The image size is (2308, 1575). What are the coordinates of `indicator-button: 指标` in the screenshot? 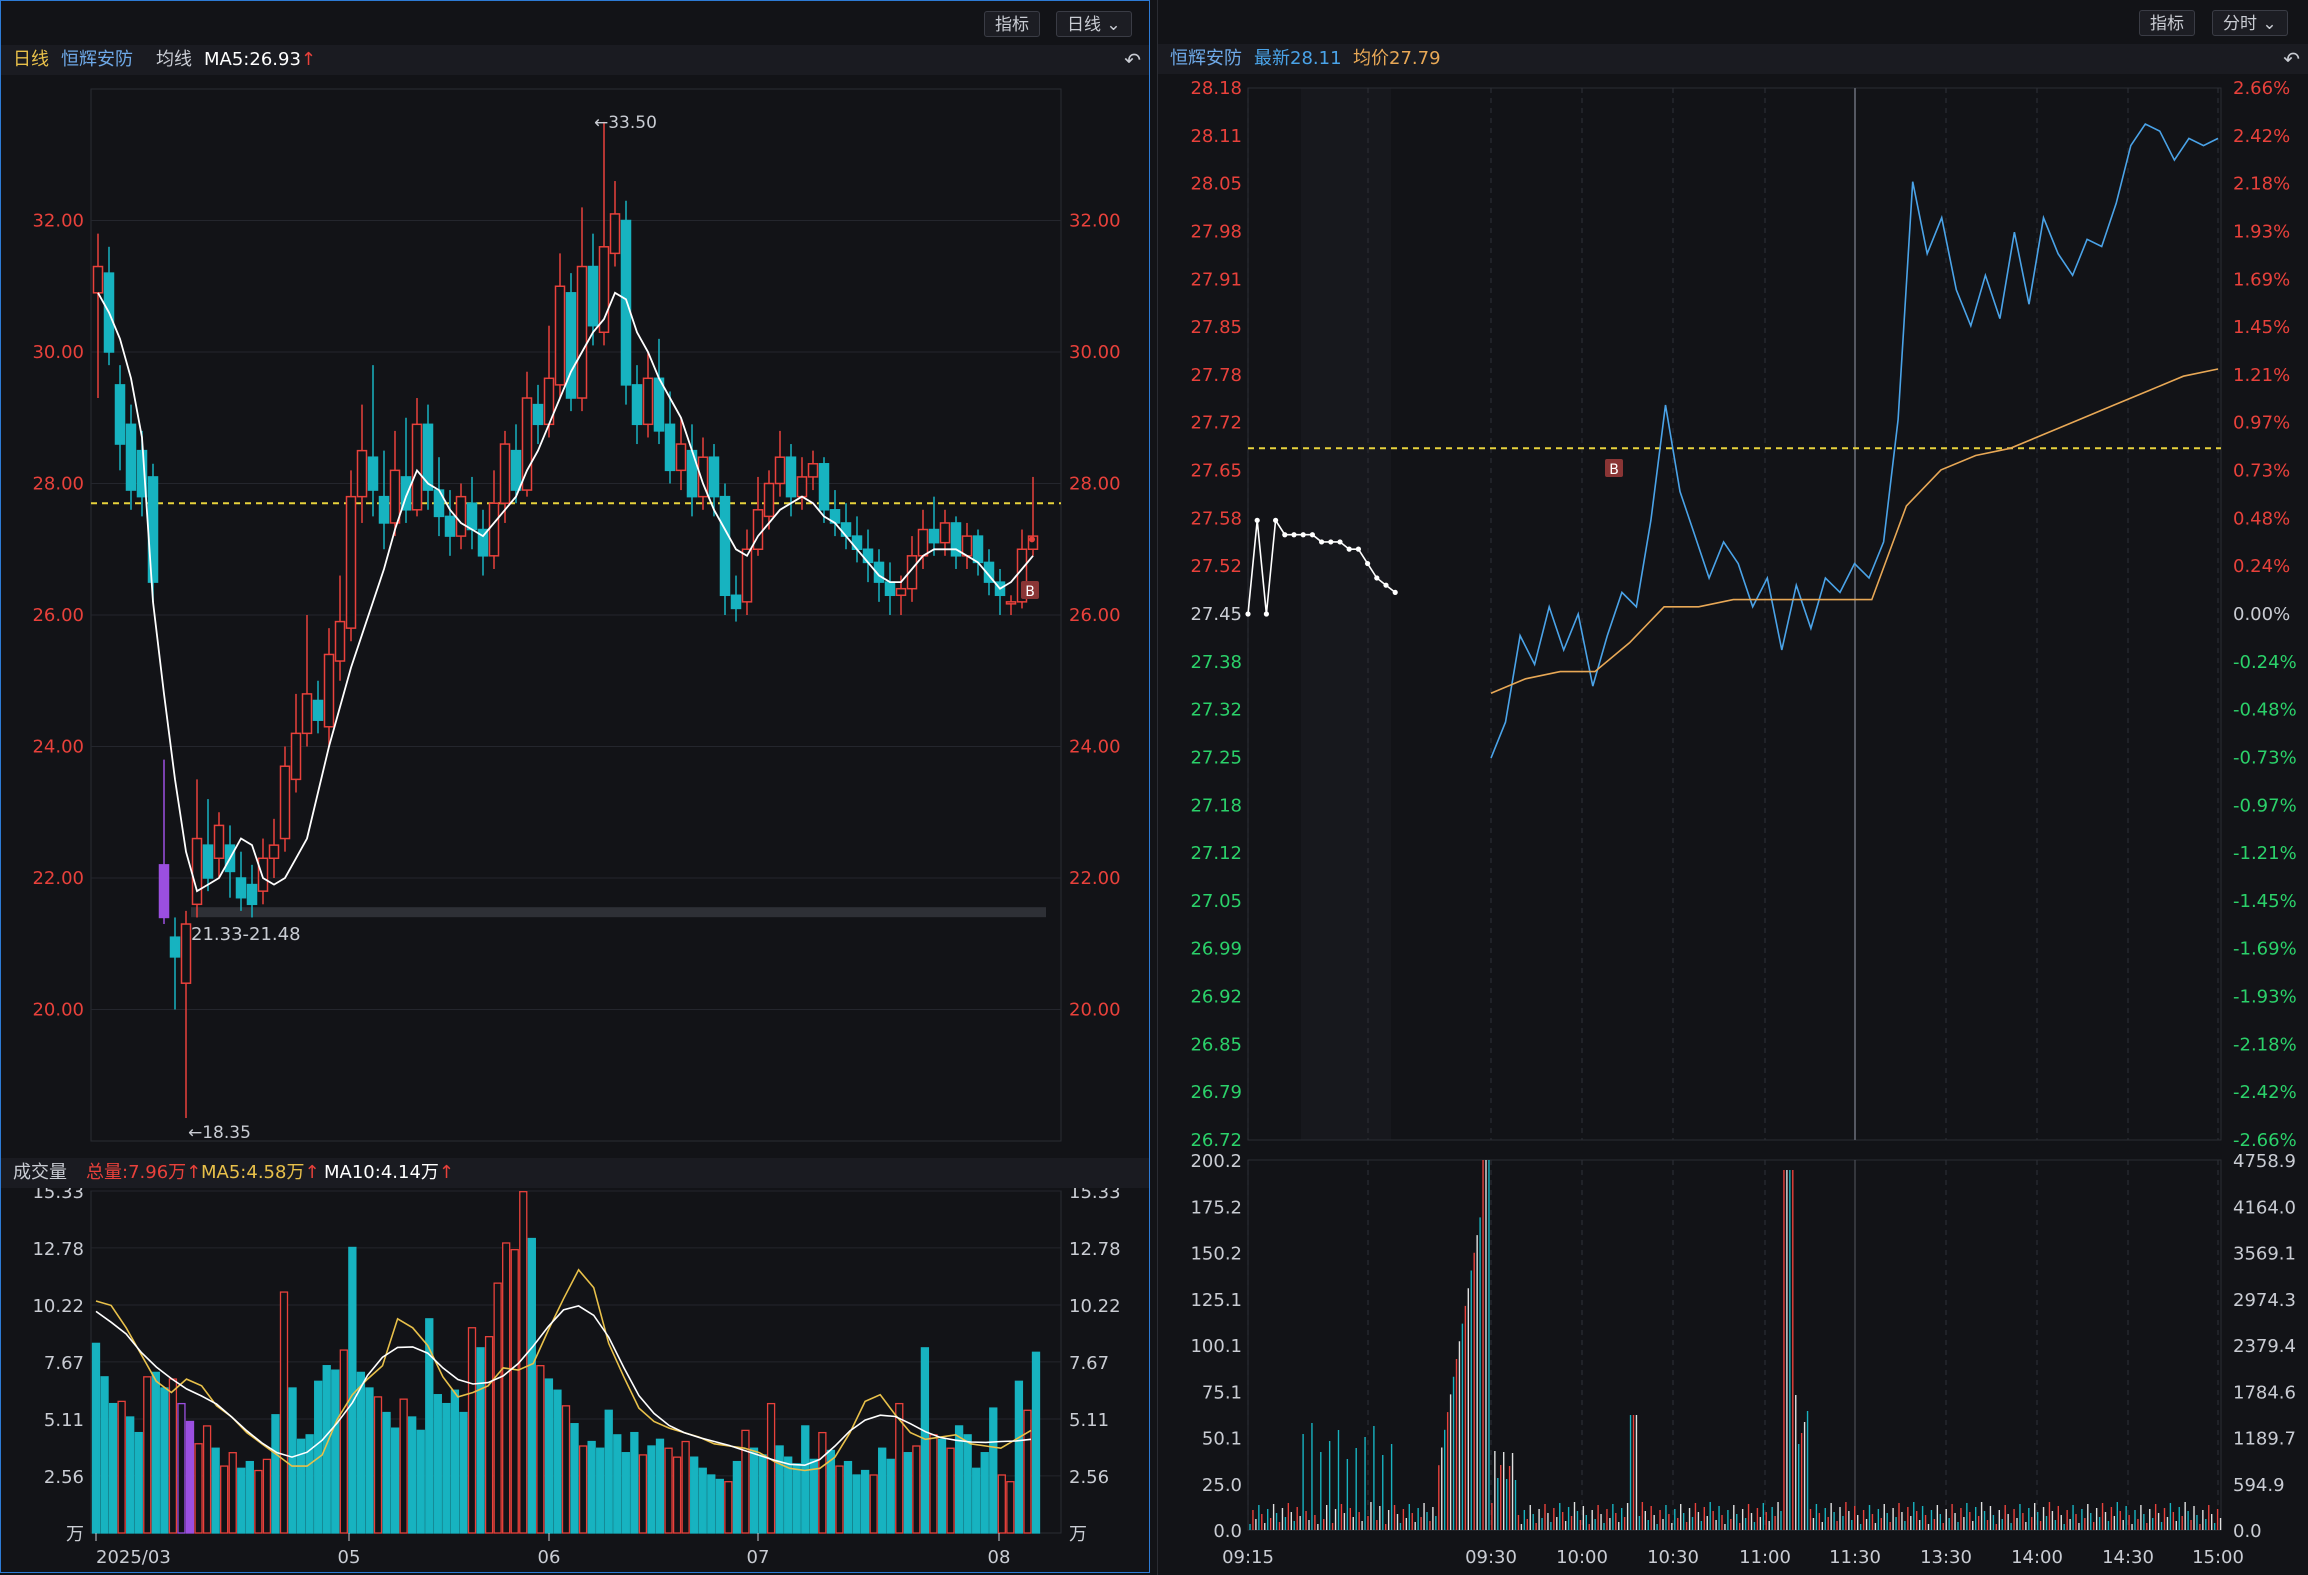 It's located at (1012, 24).